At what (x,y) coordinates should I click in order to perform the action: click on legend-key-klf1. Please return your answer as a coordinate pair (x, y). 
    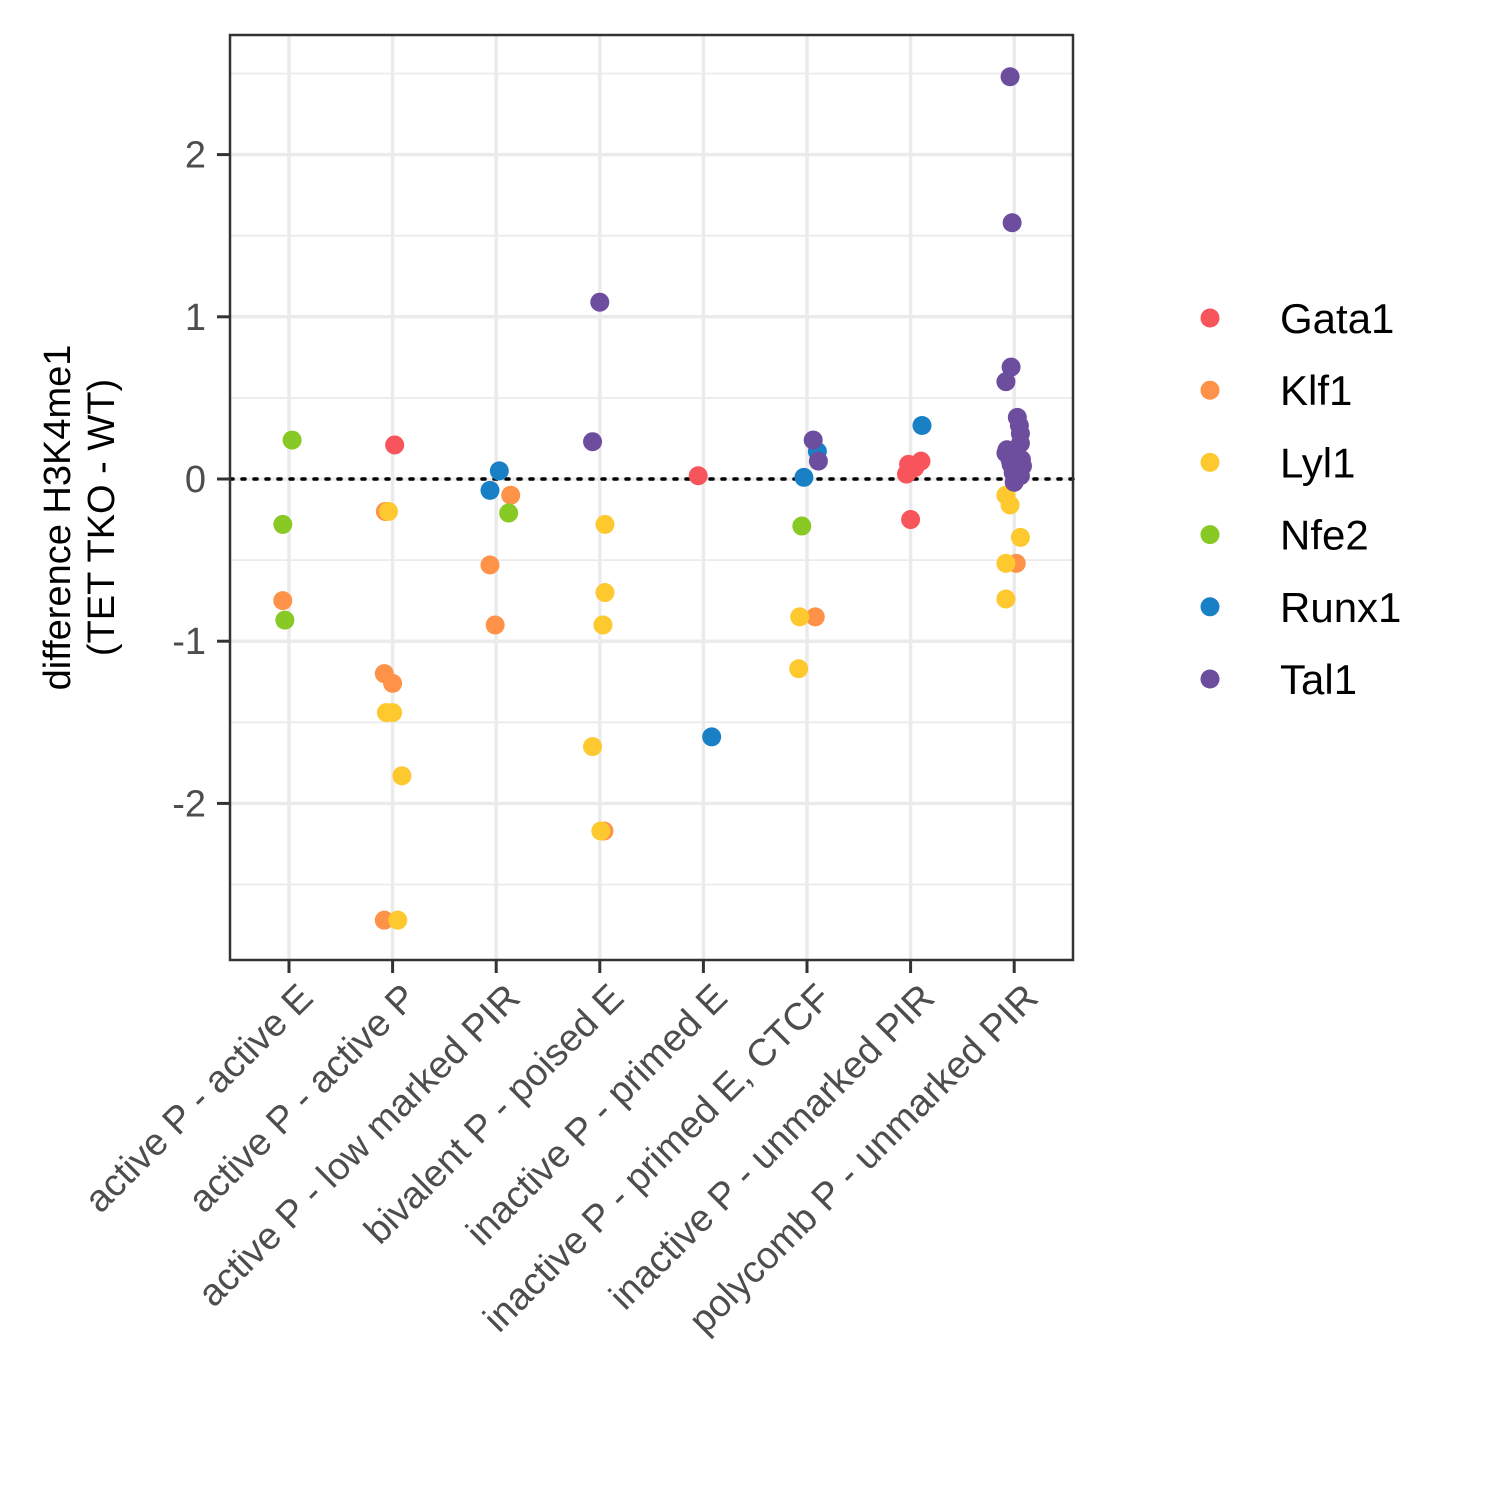
    Looking at the image, I should click on (1210, 390).